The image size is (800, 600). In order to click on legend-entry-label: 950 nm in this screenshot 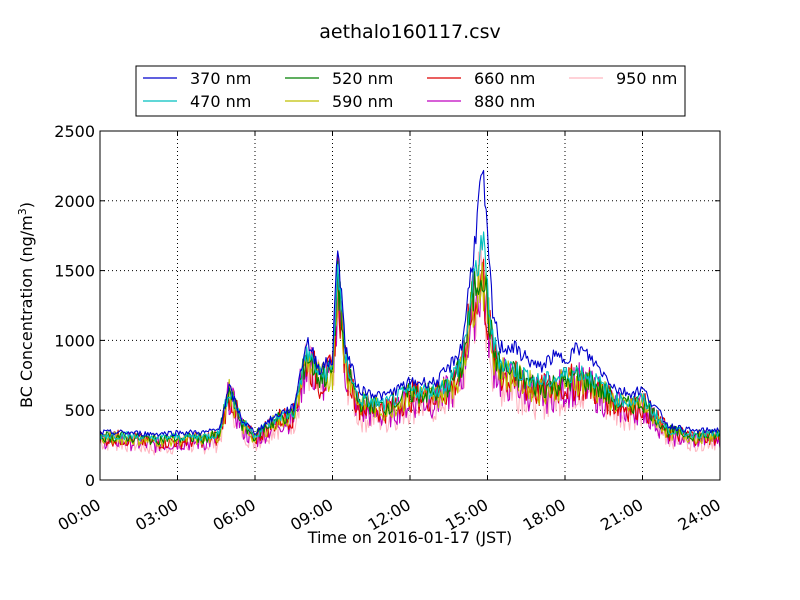, I will do `click(646, 78)`.